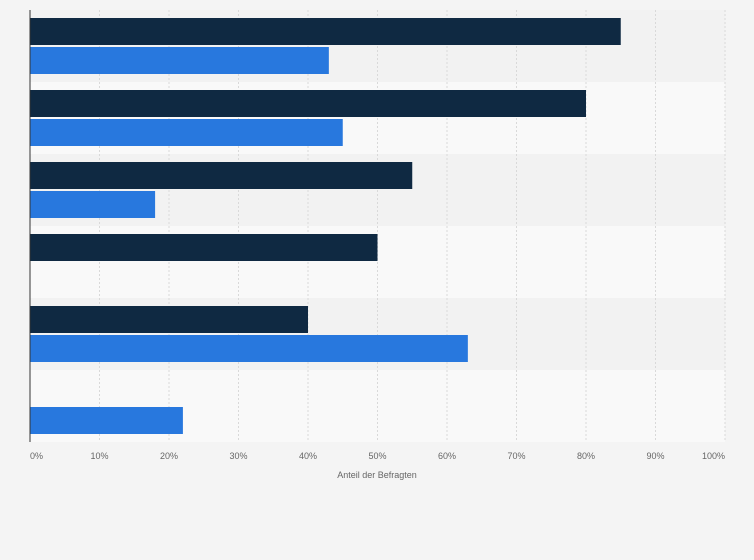 Image resolution: width=754 pixels, height=560 pixels. Describe the element at coordinates (99, 456) in the screenshot. I see `x-tick-label: 10%` at that location.